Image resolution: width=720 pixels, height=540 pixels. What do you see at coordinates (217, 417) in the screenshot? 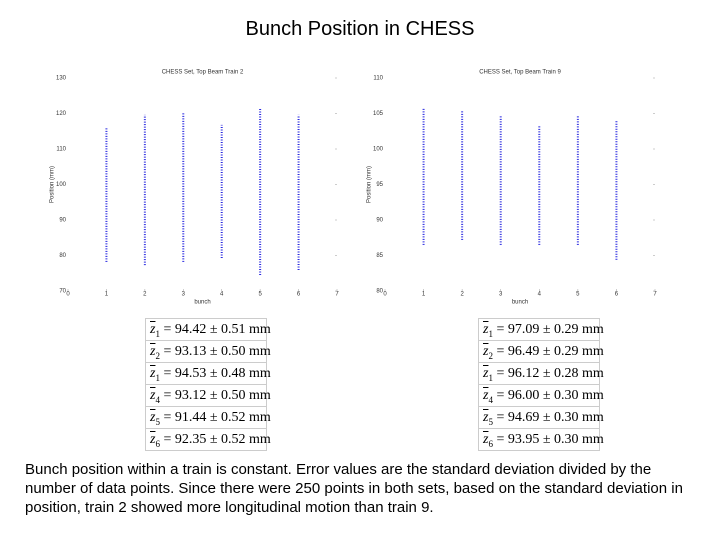
I see `equation-value: = 91.44 ± 0.52 mm` at bounding box center [217, 417].